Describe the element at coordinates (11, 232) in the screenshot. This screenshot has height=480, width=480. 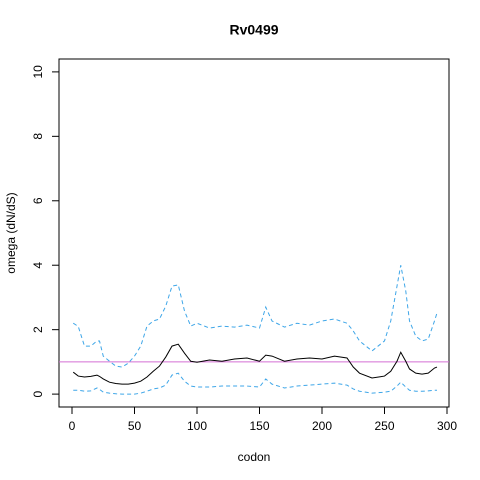
I see `y-axis-label: omega (dN/dS)` at that location.